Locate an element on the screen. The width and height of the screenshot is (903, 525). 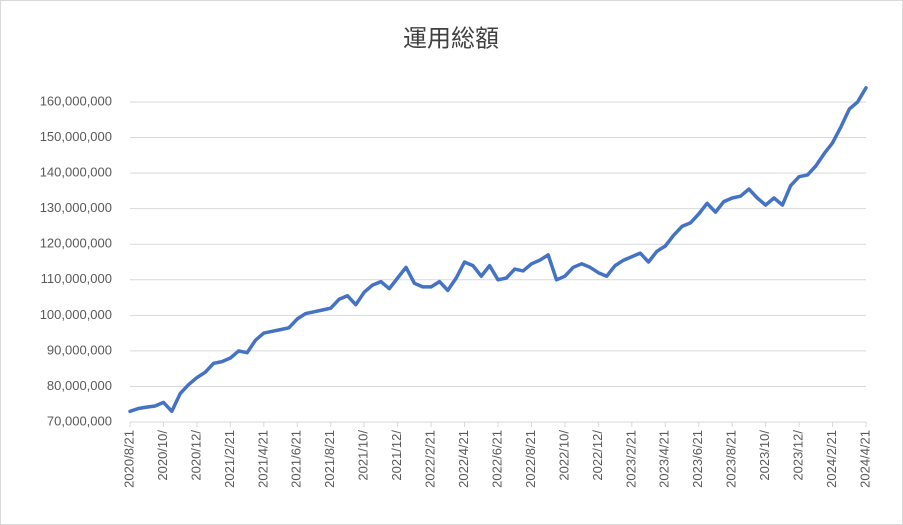
y-tick-label: 150,000,000 is located at coordinates (76, 136).